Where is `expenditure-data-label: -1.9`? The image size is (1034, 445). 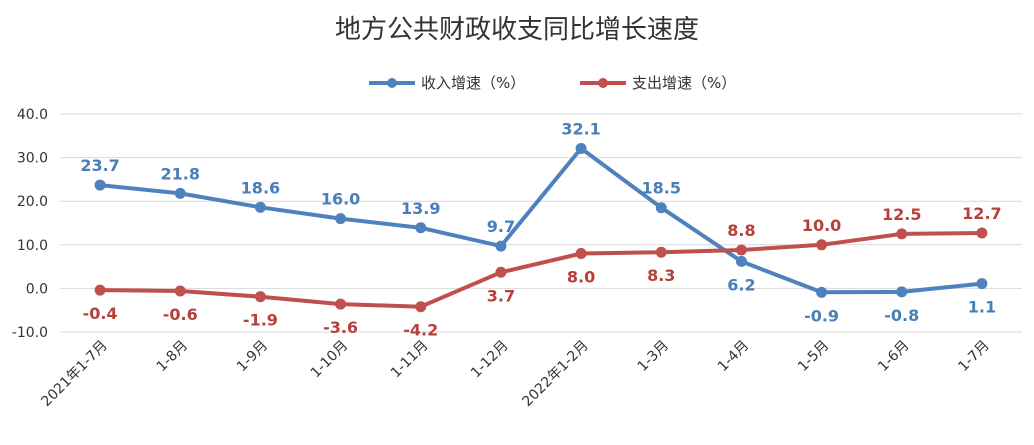
expenditure-data-label: -1.9 is located at coordinates (260, 320).